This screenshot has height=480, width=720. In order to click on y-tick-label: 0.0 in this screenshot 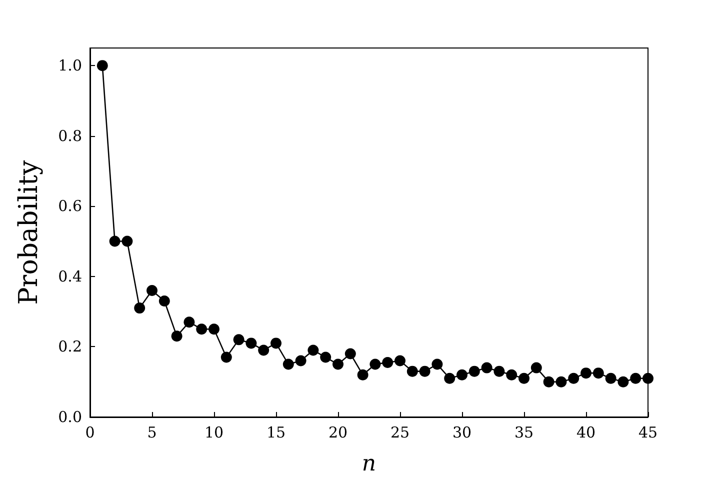, I will do `click(70, 417)`.